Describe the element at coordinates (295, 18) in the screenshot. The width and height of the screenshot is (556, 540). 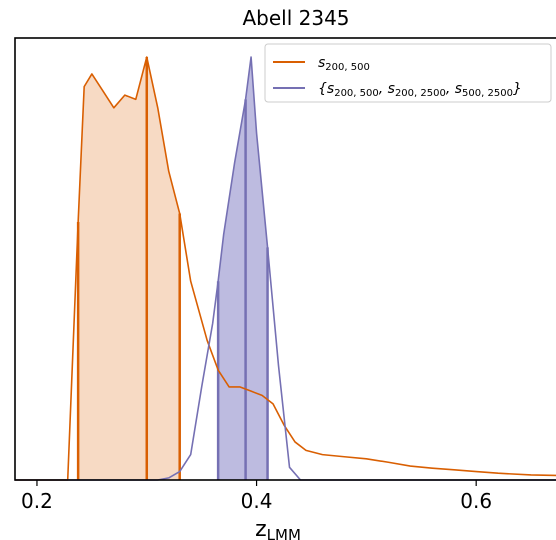
I see `chart-title: Abell 2345` at that location.